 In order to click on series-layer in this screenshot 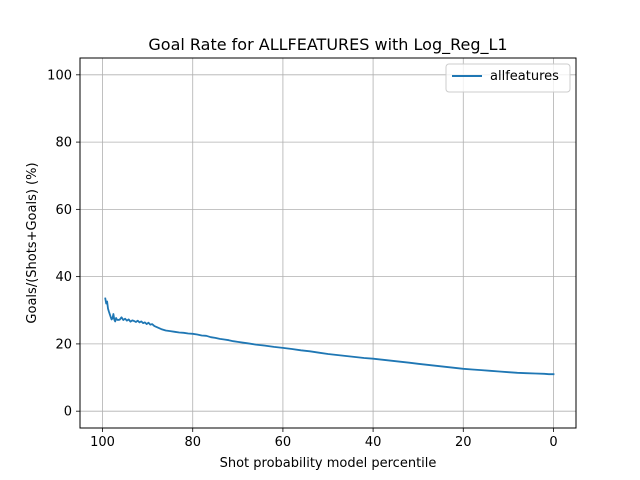, I will do `click(329, 336)`.